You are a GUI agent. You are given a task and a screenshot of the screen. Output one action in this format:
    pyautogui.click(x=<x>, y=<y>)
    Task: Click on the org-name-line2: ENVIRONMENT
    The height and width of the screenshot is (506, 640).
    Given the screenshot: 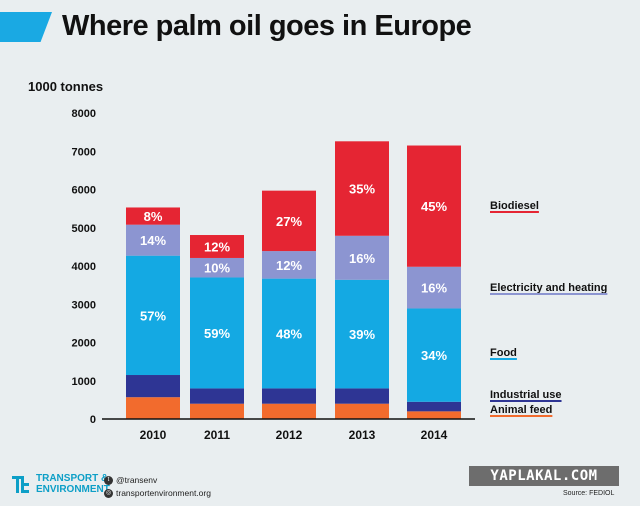 What is the action you would take?
    pyautogui.click(x=73, y=489)
    